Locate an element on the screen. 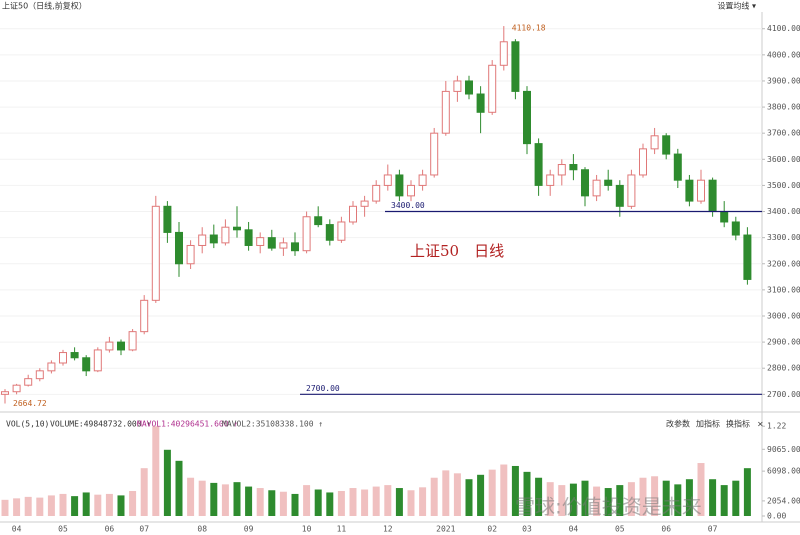  y-tick-label: 3800.00 is located at coordinates (783, 107).